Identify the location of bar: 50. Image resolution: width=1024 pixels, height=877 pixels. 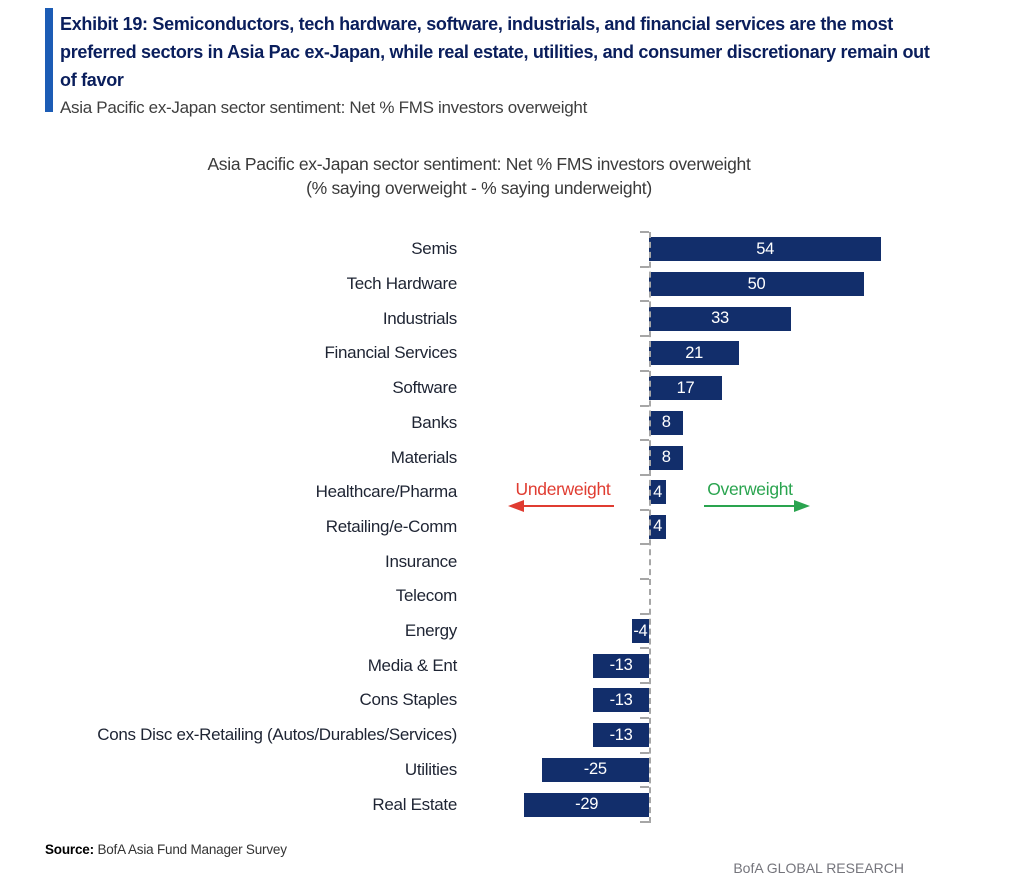
(756, 284).